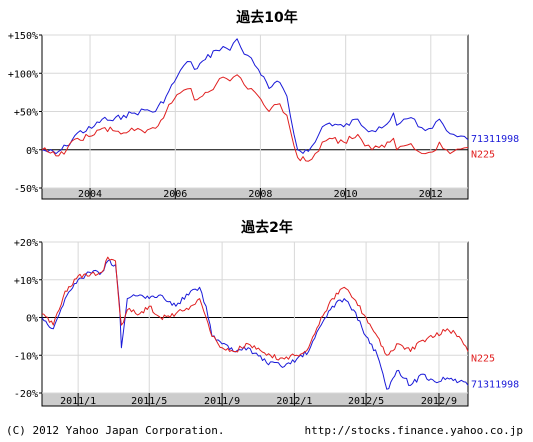 The height and width of the screenshot is (442, 533). Describe the element at coordinates (255, 399) in the screenshot. I see `x-axis-band` at that location.